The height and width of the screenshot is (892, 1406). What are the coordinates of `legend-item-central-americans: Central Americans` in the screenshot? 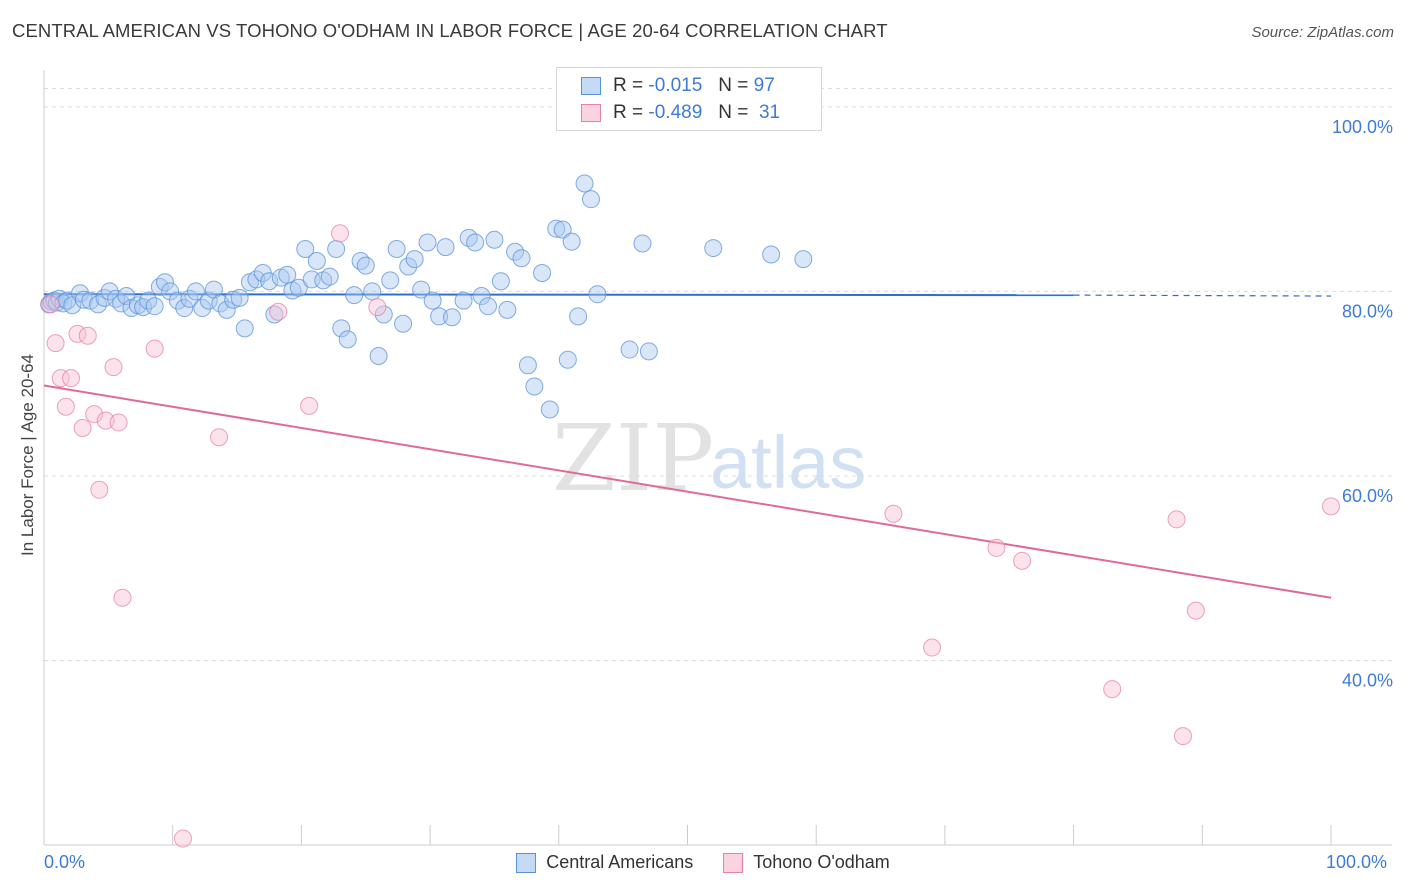 It's located at (604, 862).